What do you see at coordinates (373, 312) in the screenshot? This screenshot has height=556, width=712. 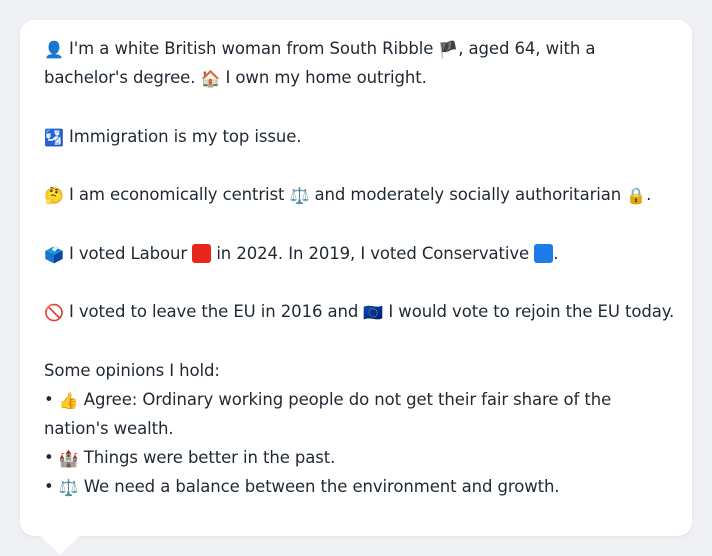 I see `eu-flag-icon: 🇪🇺` at bounding box center [373, 312].